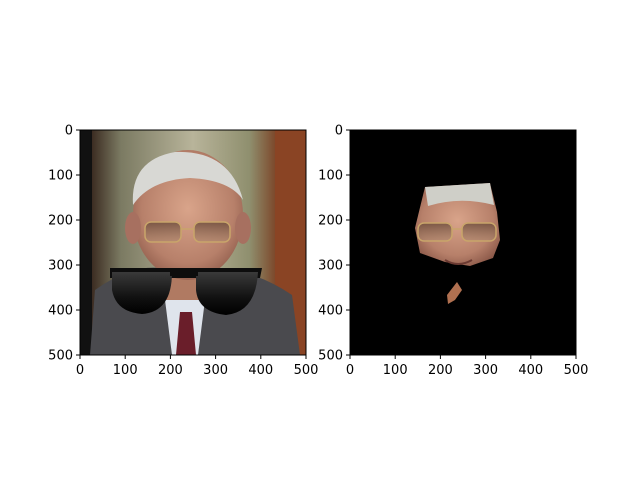 This screenshot has height=480, width=640. I want to click on right-xticks: 0 100 200 300 400 500, so click(467, 366).